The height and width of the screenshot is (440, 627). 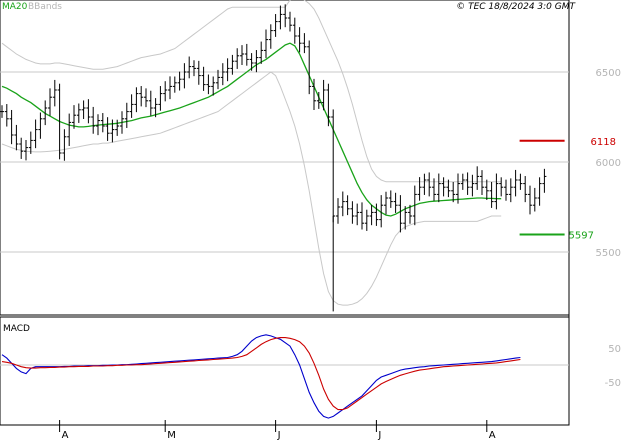 What do you see at coordinates (603, 142) in the screenshot?
I see `resistance-level-label: 6118` at bounding box center [603, 142].